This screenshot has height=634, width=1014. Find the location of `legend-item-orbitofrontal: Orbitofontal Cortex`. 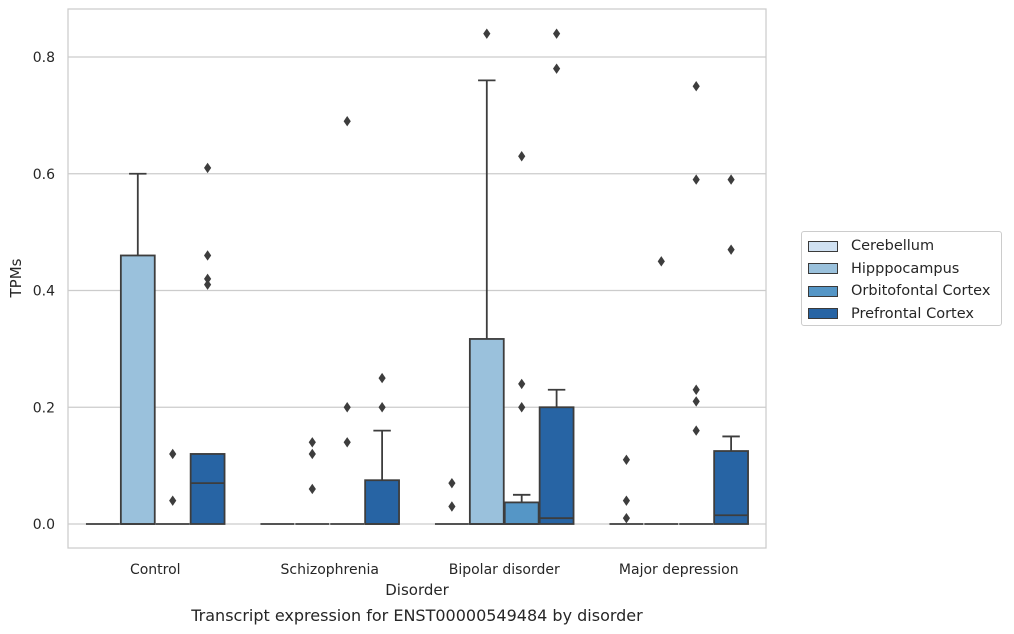

legend-item-orbitofrontal: Orbitofontal Cortex is located at coordinates (904, 291).